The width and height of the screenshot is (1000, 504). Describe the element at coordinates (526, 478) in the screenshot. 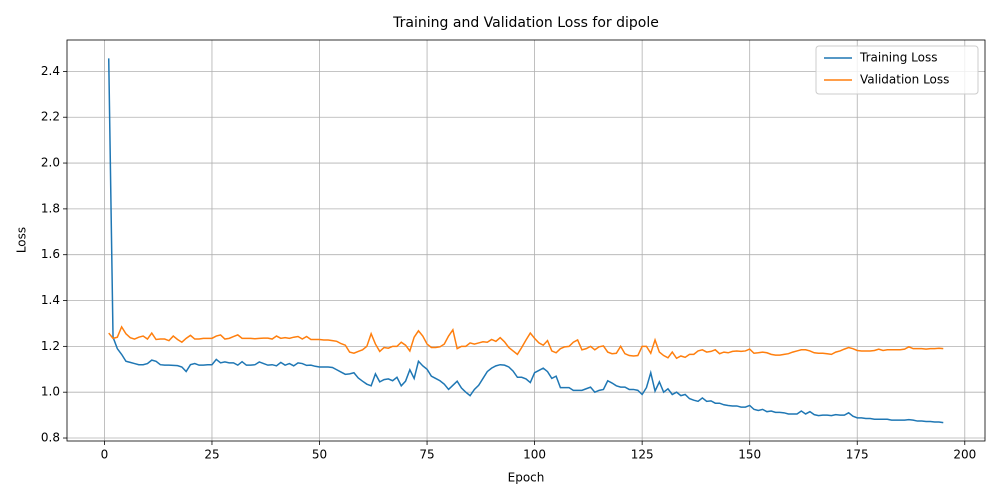

I see `x-axis-label: Epoch` at that location.